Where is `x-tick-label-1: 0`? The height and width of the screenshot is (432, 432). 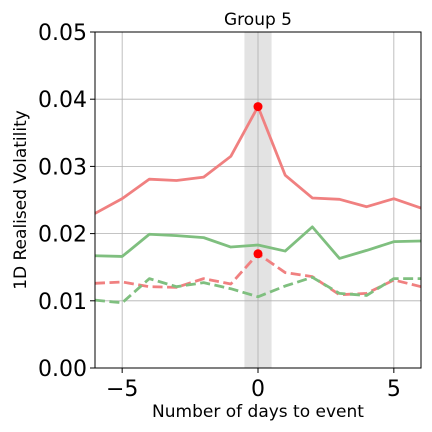
x-tick-label-1: 0 is located at coordinates (258, 389).